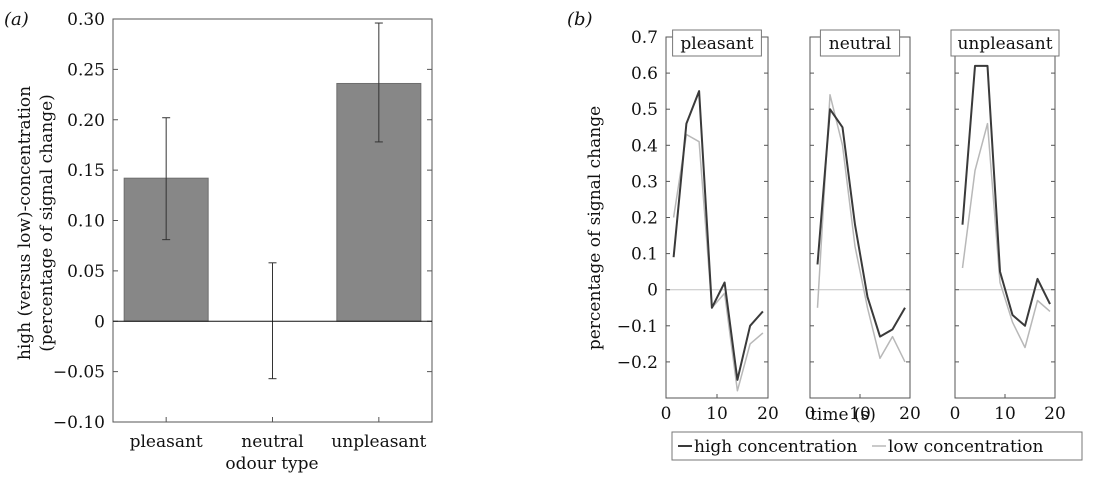  Describe the element at coordinates (166, 442) in the screenshot. I see `x-tick-label: pleasant` at that location.